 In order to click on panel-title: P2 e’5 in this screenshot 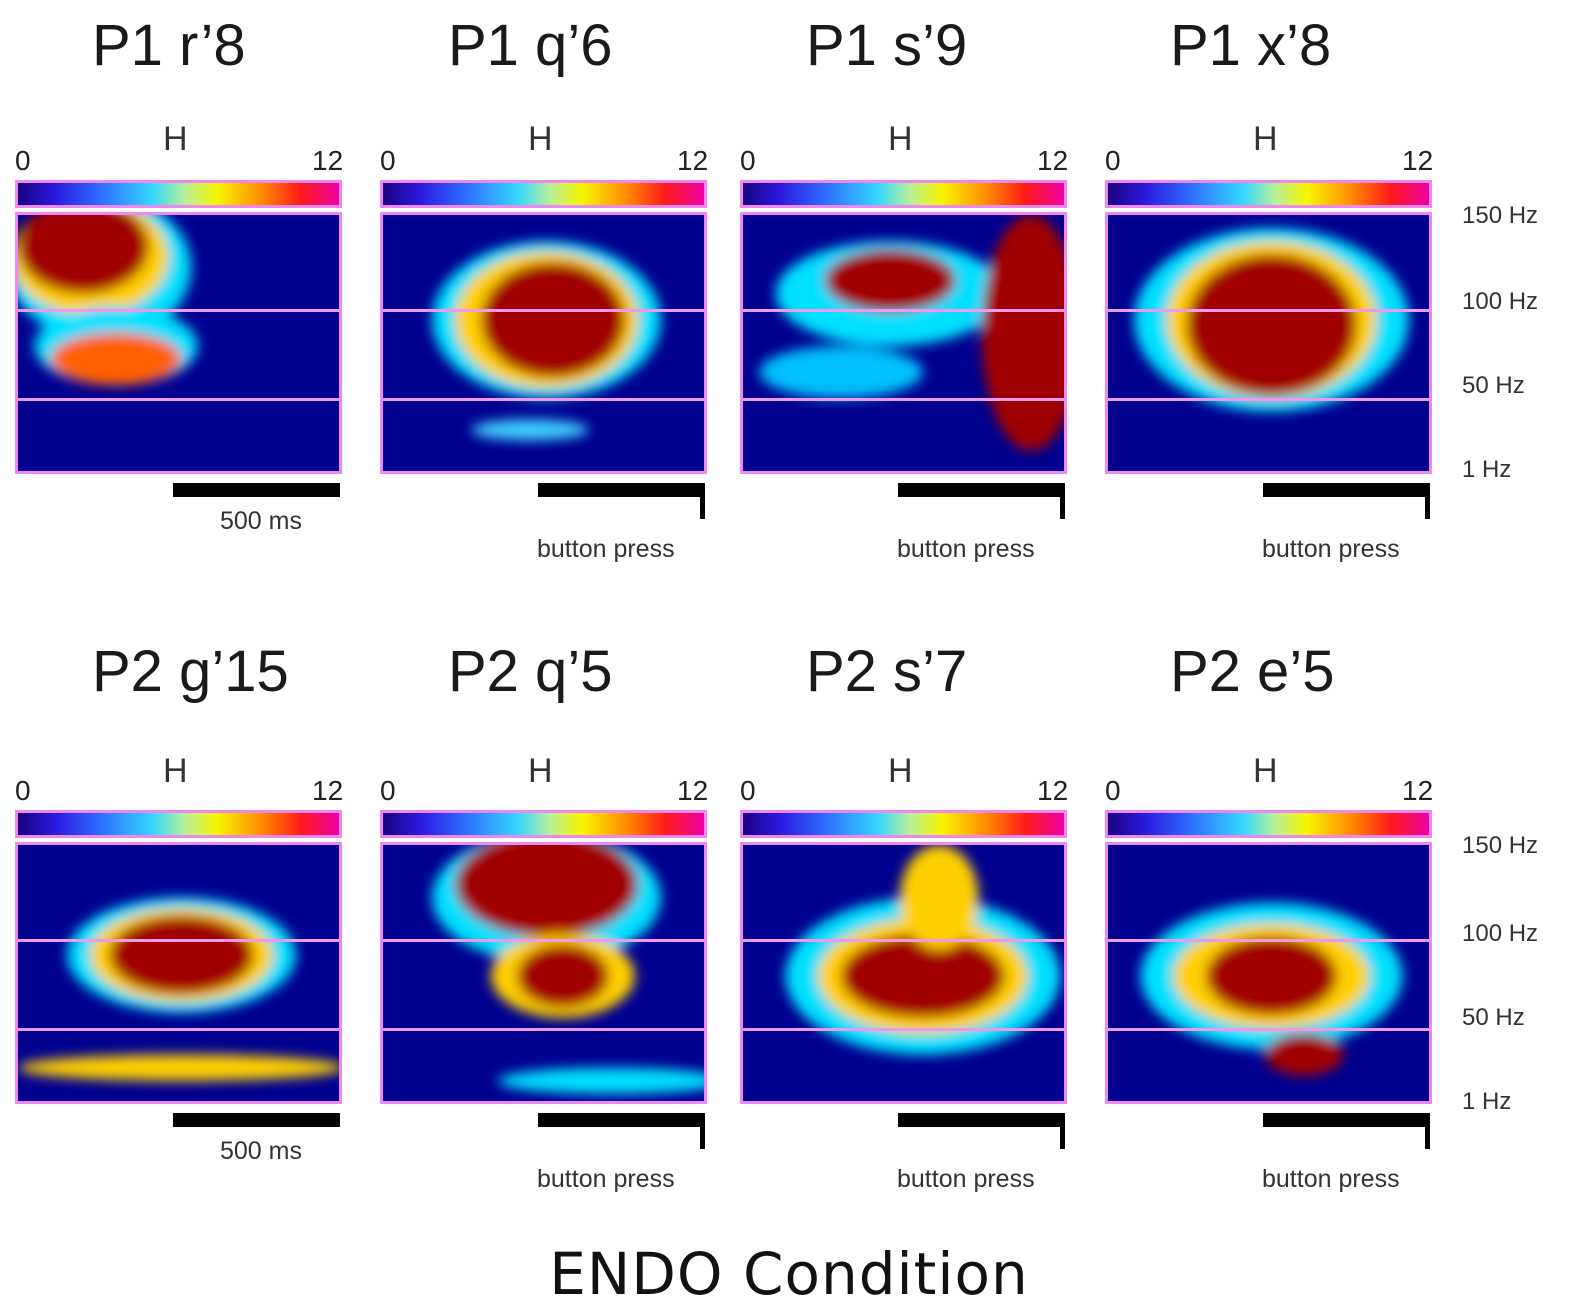, I will do `click(1252, 671)`.